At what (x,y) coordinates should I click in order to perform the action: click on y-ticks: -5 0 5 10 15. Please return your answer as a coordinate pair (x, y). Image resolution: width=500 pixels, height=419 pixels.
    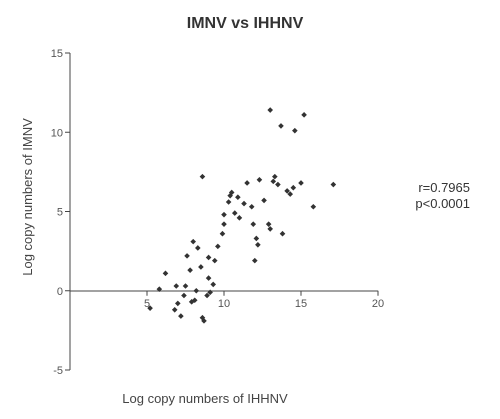
    Looking at the image, I should click on (60, 212).